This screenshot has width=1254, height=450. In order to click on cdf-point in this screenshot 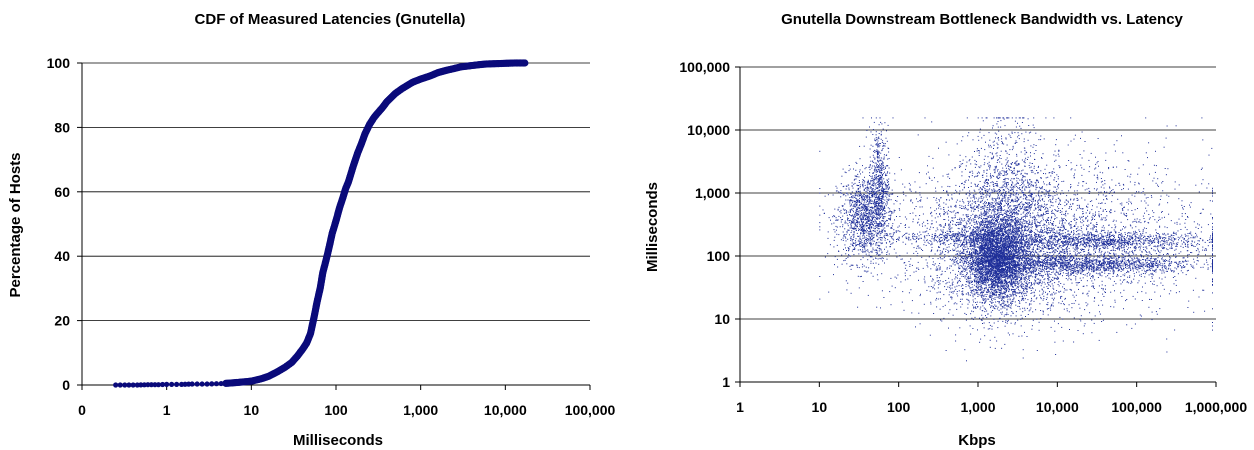, I will do `click(129, 385)`.